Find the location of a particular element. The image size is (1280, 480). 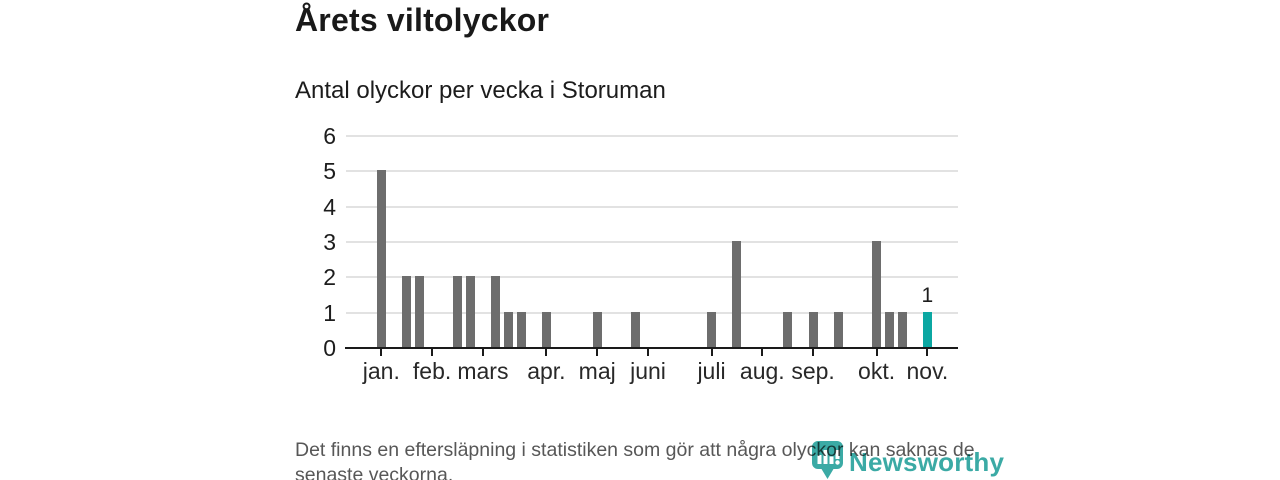

newsworthy-logo: Newsworthy is located at coordinates (908, 460).